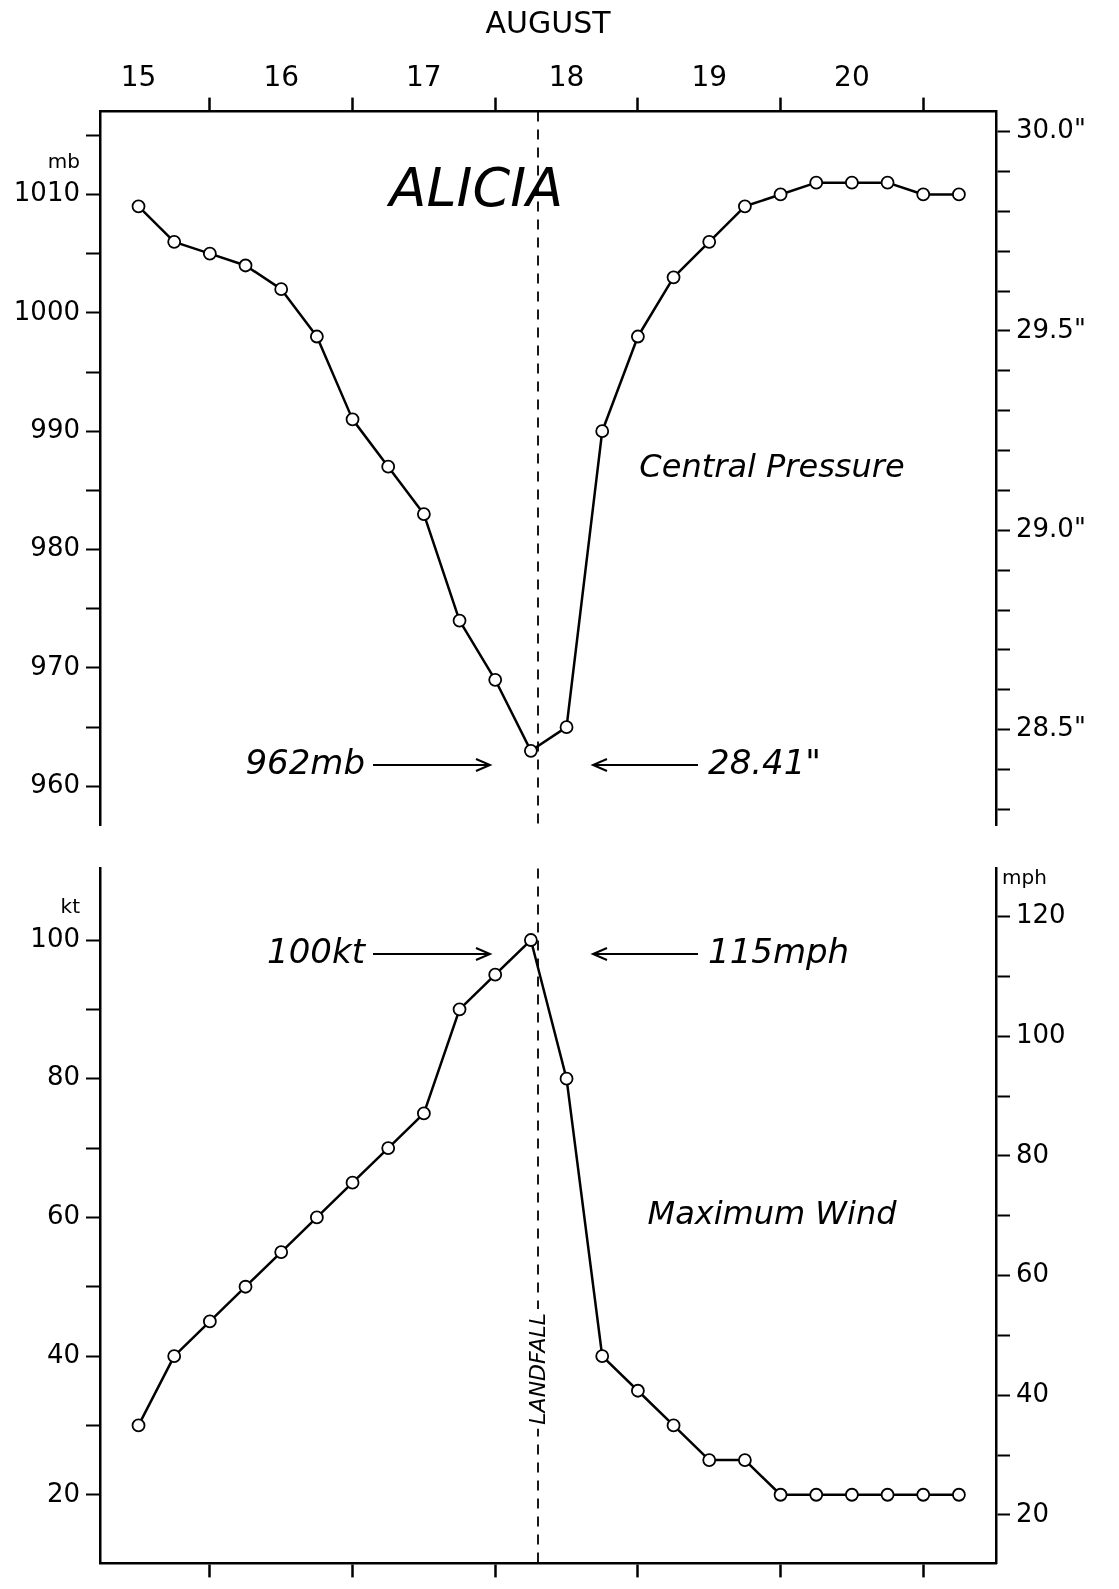  Describe the element at coordinates (566, 77) in the screenshot. I see `x-tick-label: 18` at that location.